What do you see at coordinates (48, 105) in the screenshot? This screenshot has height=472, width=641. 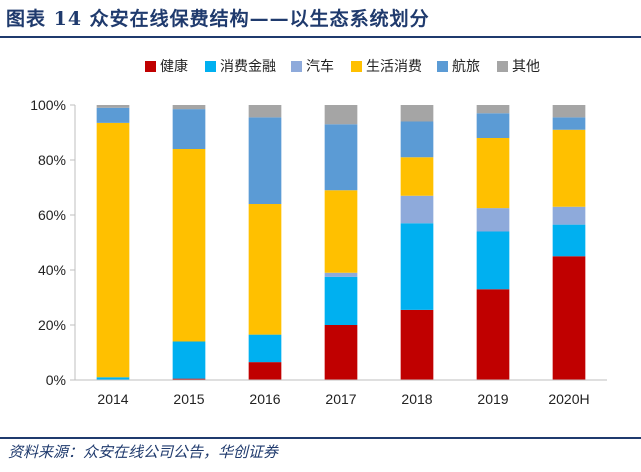 I see `y-tick-label: 100%` at bounding box center [48, 105].